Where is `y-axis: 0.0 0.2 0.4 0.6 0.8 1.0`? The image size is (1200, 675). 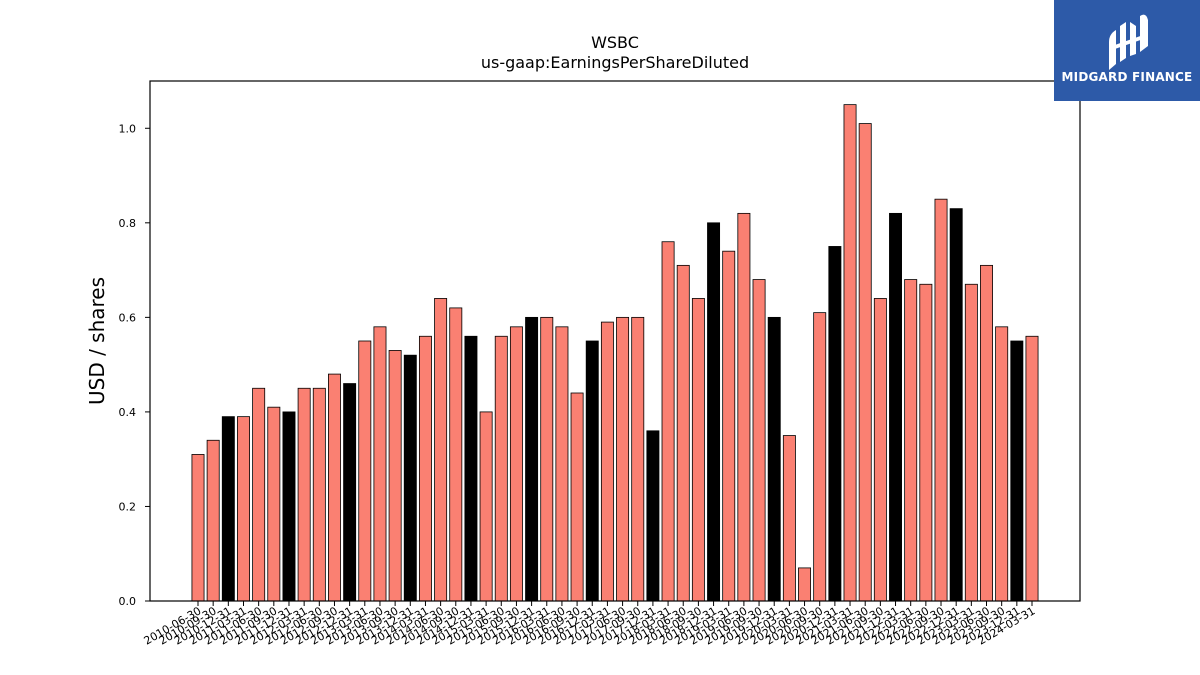
y-axis: 0.0 0.2 0.4 0.6 0.8 1.0 is located at coordinates (134, 365).